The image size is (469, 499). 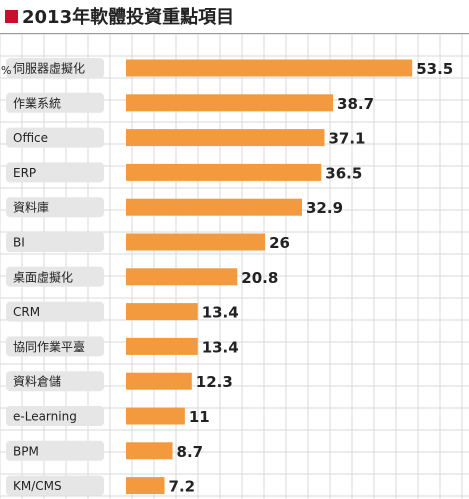 What do you see at coordinates (6, 70) in the screenshot?
I see `data-label-unit: %` at bounding box center [6, 70].